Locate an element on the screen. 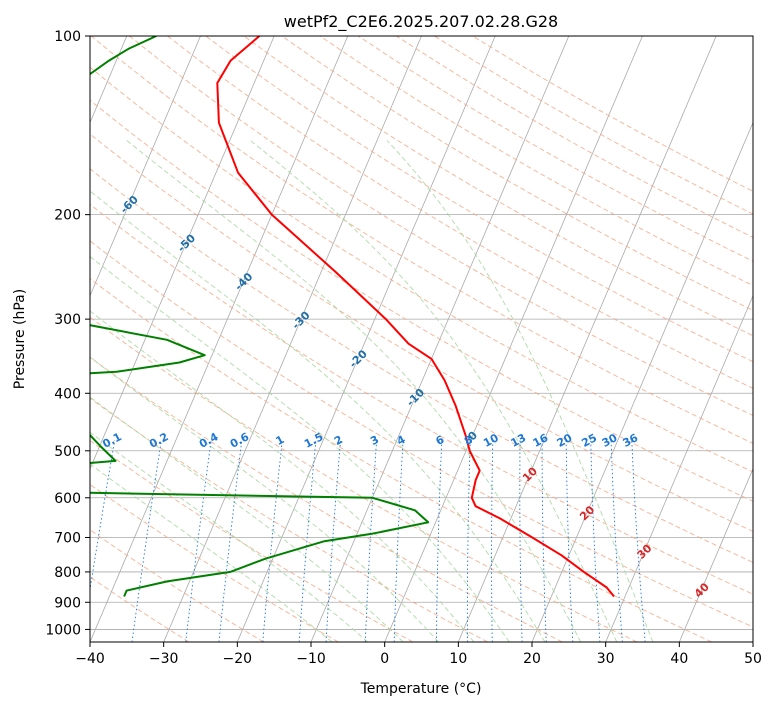  mixing-ratio-label: 1.5 is located at coordinates (313, 440).